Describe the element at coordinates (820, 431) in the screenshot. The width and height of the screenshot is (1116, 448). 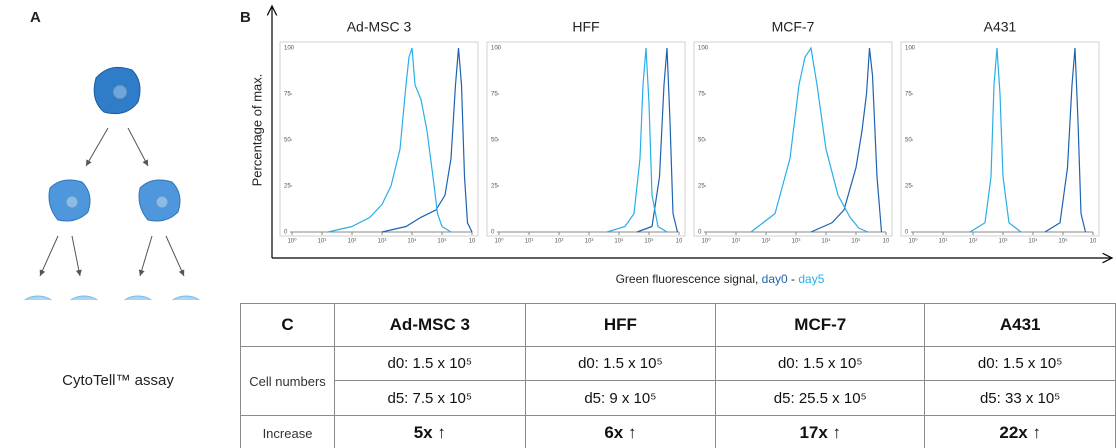
I see `cell: 17x ↑` at that location.